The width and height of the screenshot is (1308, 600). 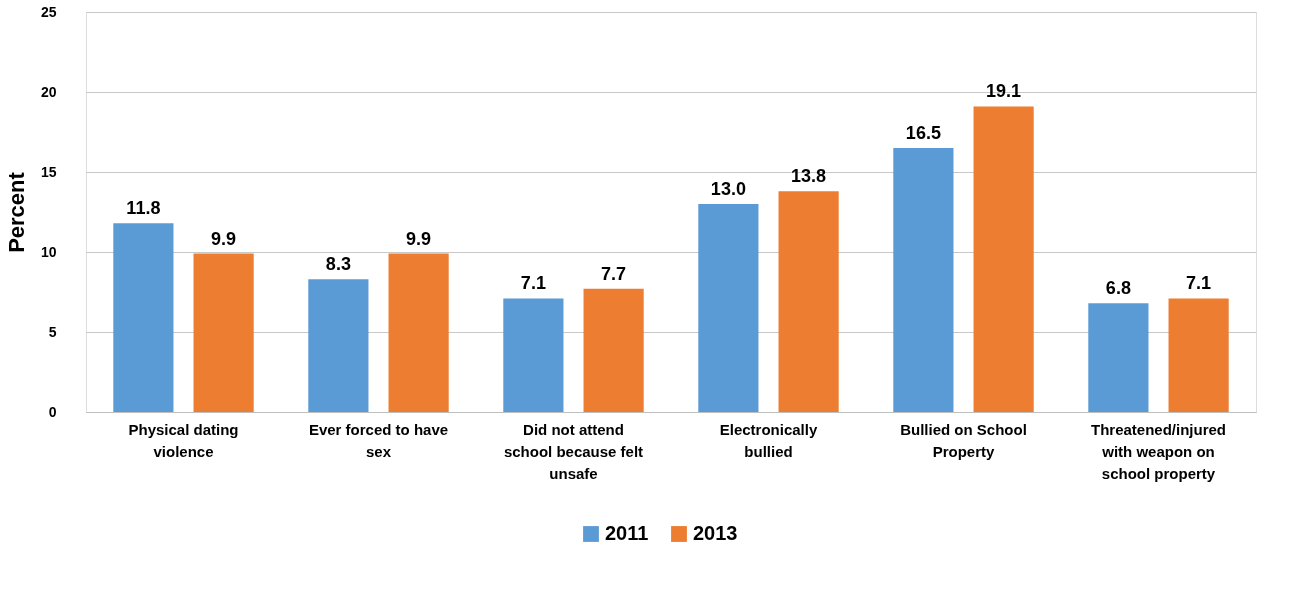 I want to click on data-label: 11.8, so click(x=143, y=208).